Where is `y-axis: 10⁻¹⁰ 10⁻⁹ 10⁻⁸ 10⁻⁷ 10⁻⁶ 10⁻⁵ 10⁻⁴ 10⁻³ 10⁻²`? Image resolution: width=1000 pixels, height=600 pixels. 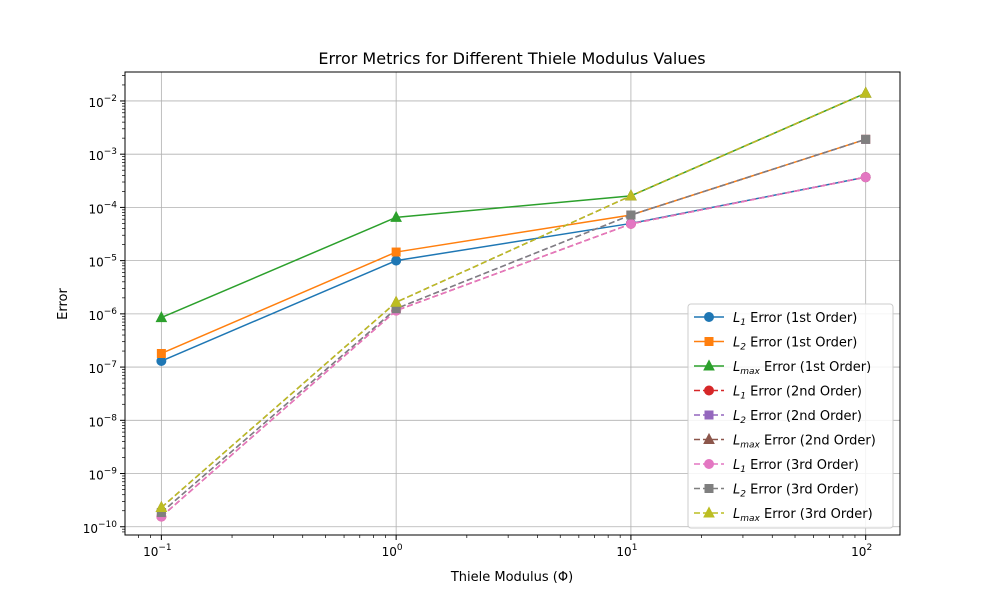
y-axis: 10⁻¹⁰ 10⁻⁹ 10⁻⁸ 10⁻⁷ 10⁻⁶ 10⁻⁵ 10⁻⁴ 10⁻³ 10⁻² is located at coordinates (104, 305).